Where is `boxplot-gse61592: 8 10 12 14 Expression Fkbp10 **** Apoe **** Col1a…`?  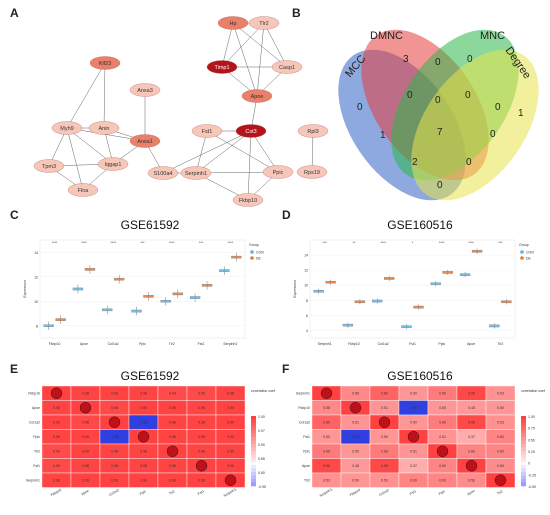 boxplot-gse61592: 8 10 12 14 Expression Fkbp10 **** Apoe **** Col1a… is located at coordinates (143, 292).